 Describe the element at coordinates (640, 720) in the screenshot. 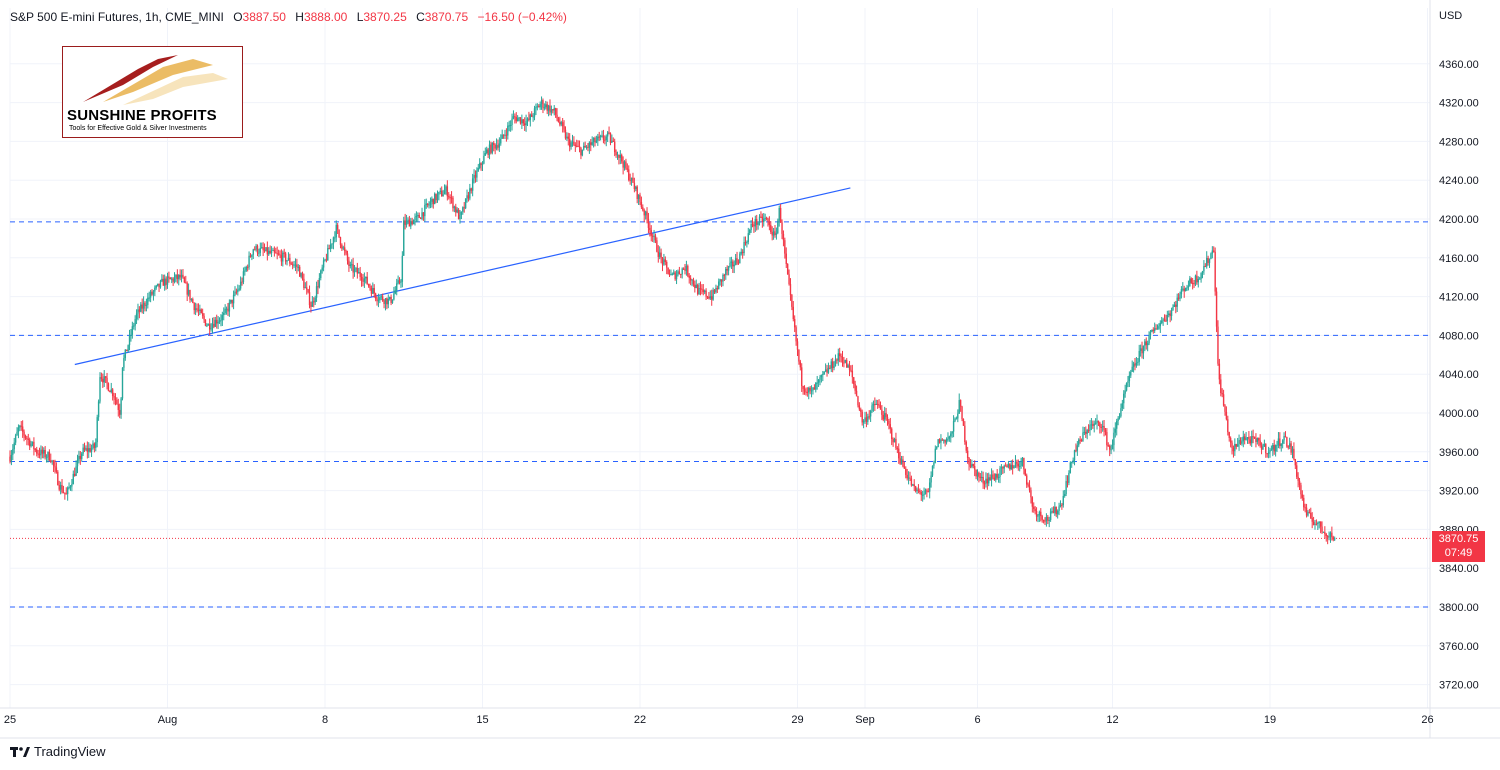

I see `x-tick-label: 22` at that location.